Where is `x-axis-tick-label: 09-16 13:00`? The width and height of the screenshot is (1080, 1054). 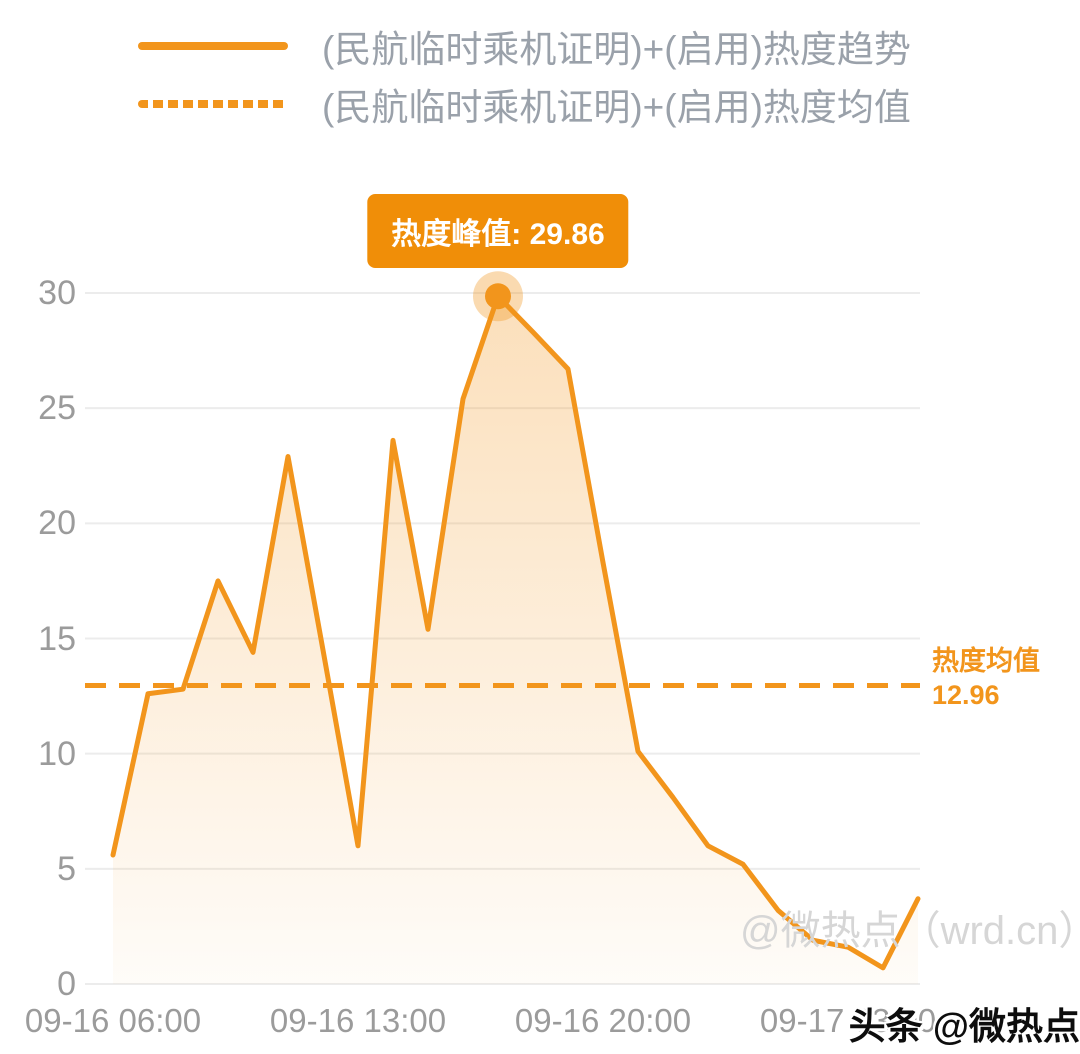
x-axis-tick-label: 09-16 13:00 is located at coordinates (358, 1020).